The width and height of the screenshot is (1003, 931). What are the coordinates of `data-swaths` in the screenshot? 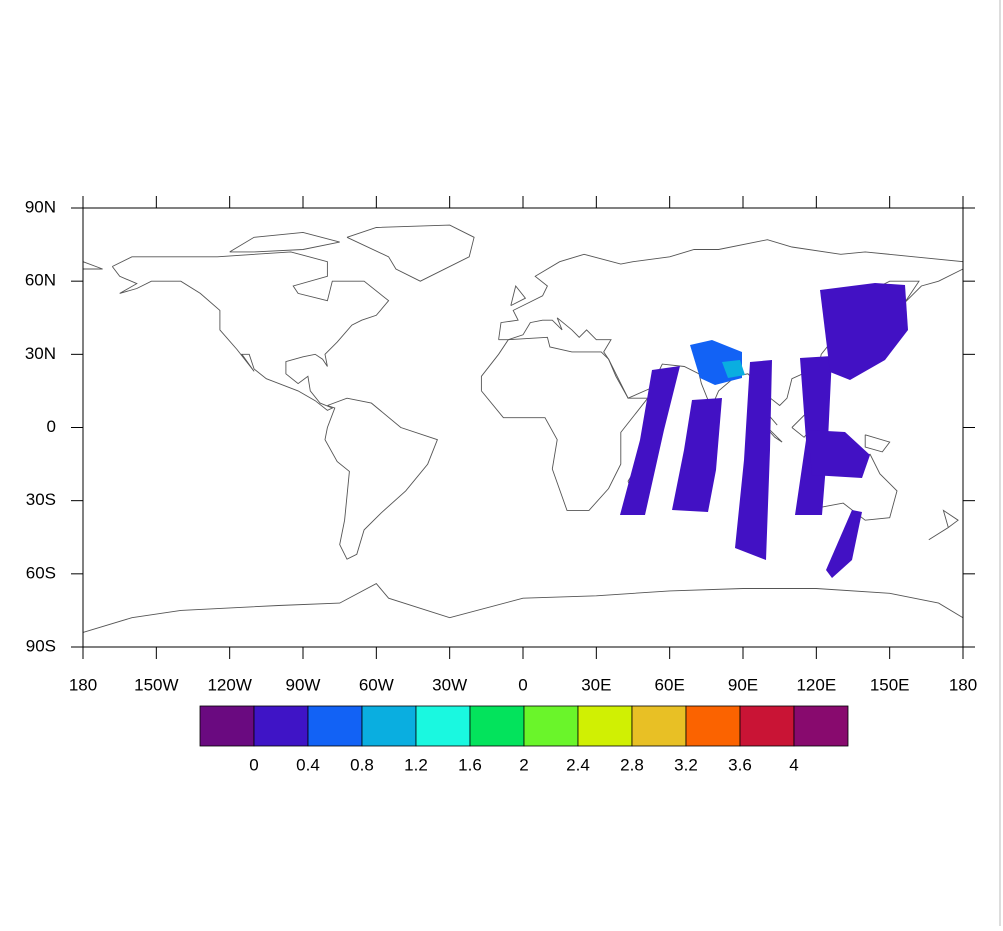 It's located at (764, 430).